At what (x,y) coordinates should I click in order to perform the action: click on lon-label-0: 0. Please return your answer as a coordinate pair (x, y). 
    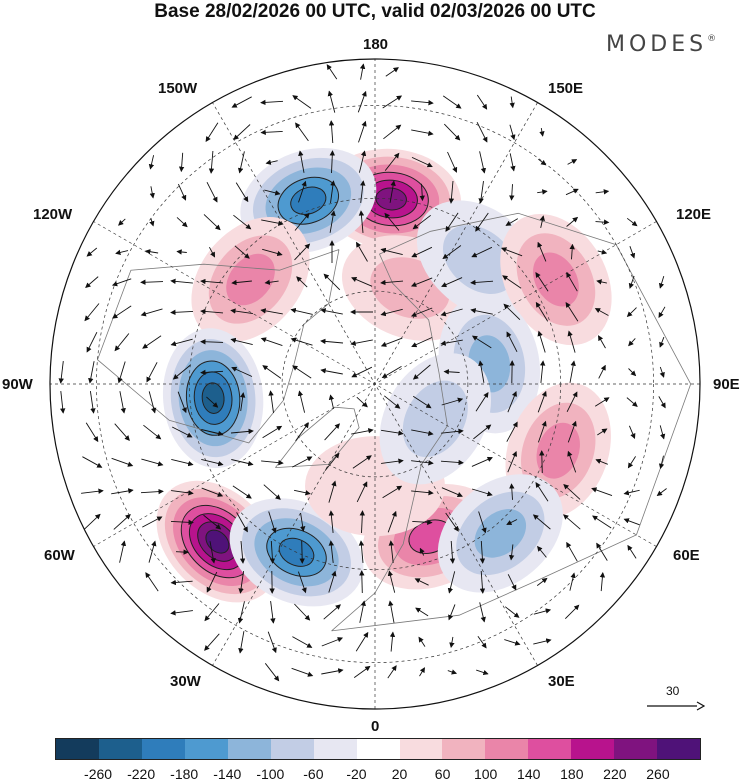
    Looking at the image, I should click on (375, 726).